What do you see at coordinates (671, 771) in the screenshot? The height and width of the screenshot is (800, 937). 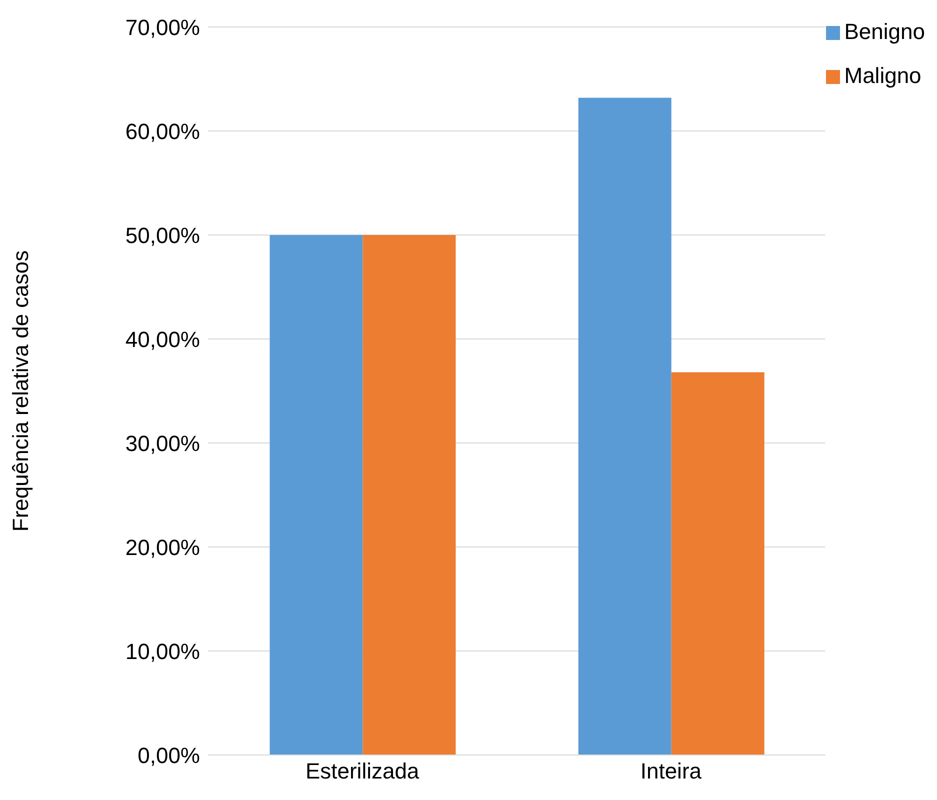 I see `x-tick-label: Inteira` at bounding box center [671, 771].